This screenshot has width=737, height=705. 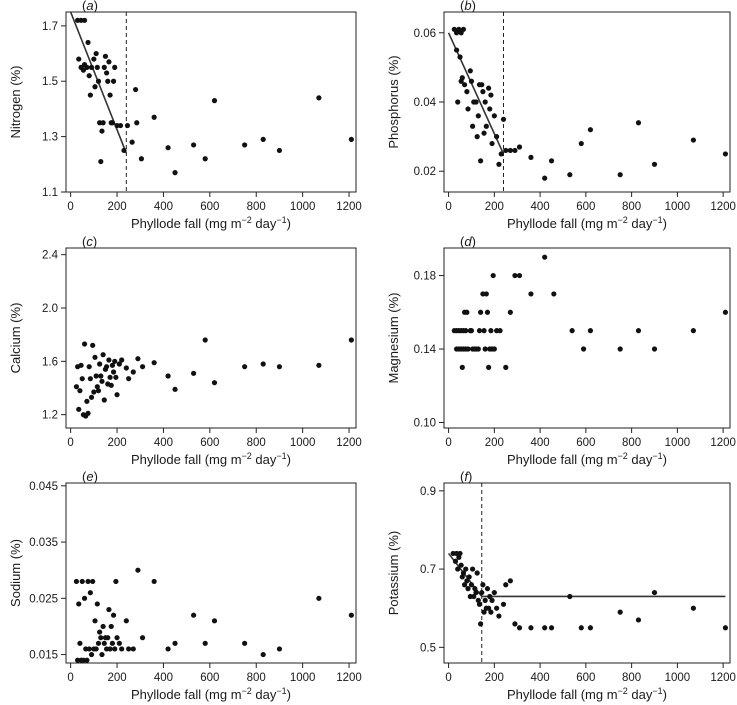 I want to click on panel-letter: e, so click(x=89, y=476).